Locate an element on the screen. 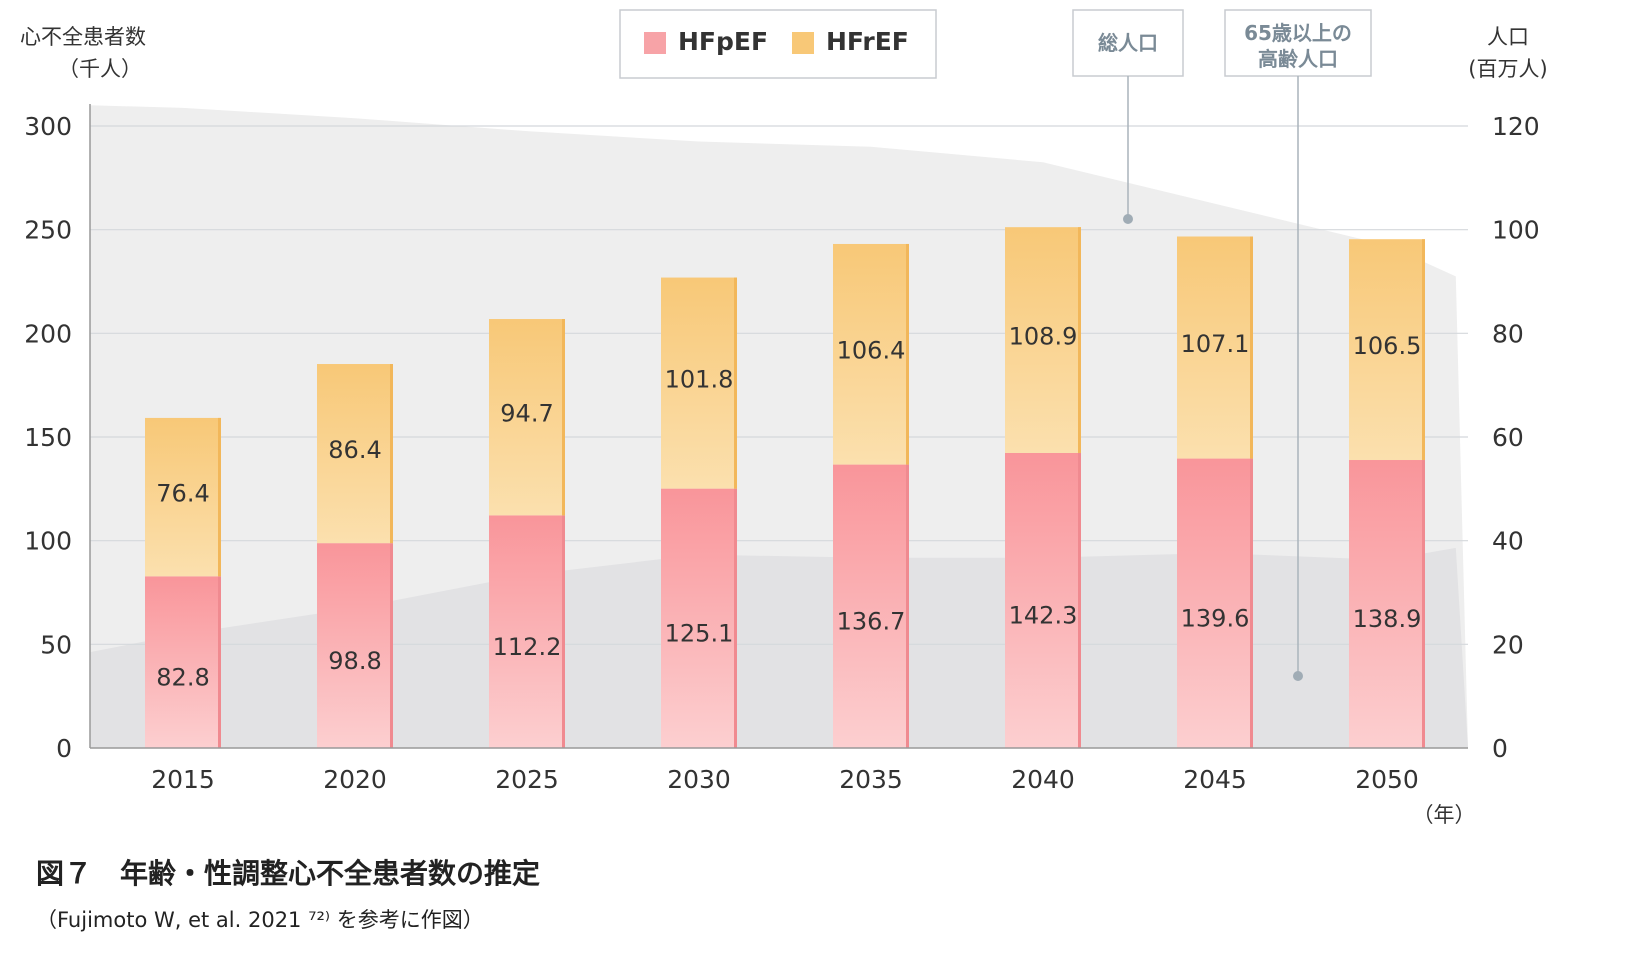 This screenshot has width=1636, height=976. bar-hfpef-2045 is located at coordinates (1215, 603).